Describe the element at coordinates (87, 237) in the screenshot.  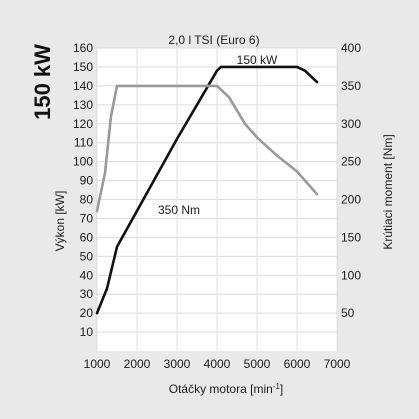
I see `y-left-tick-label: 60` at that location.